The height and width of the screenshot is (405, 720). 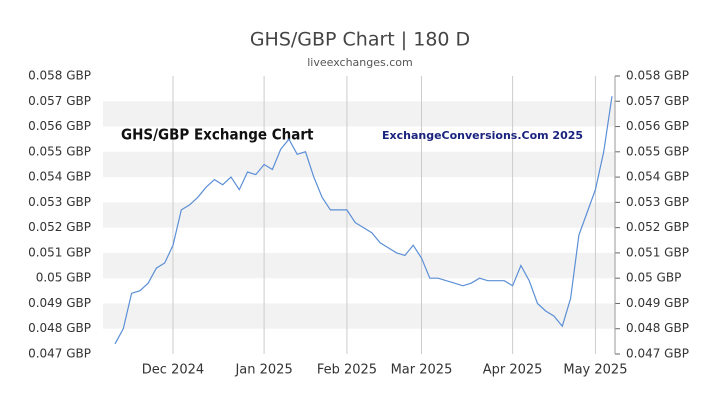 What do you see at coordinates (657, 126) in the screenshot?
I see `y2-tick-label: 0.056 GBP` at bounding box center [657, 126].